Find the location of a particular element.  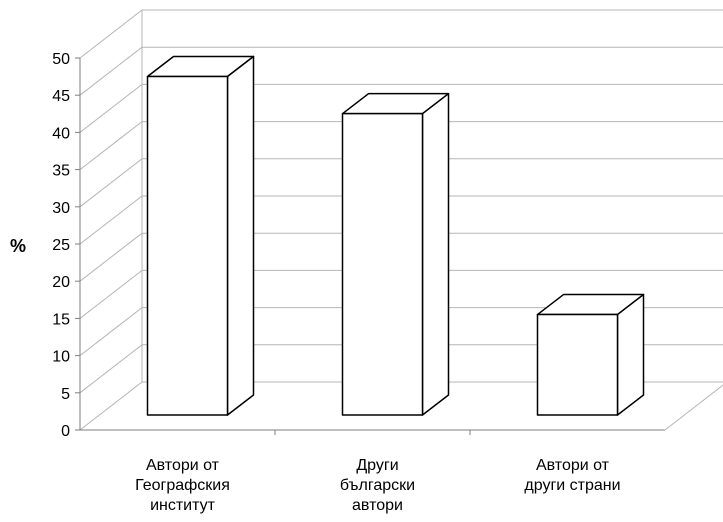

y-tick-label: 0 is located at coordinates (65, 431).